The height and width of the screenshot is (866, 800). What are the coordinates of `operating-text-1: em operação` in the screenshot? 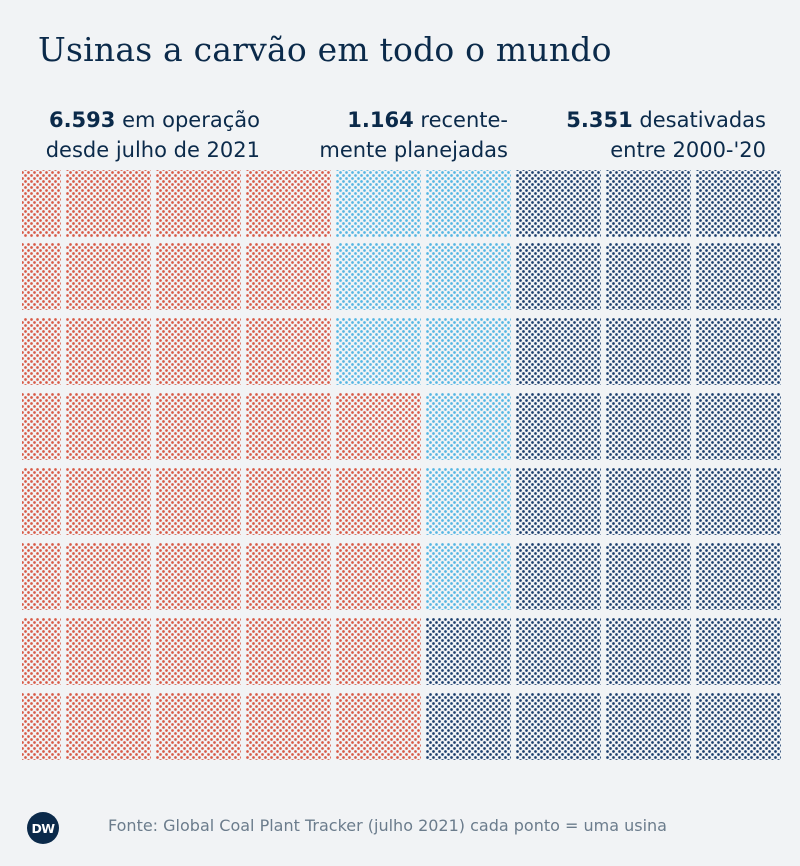 It's located at (191, 120).